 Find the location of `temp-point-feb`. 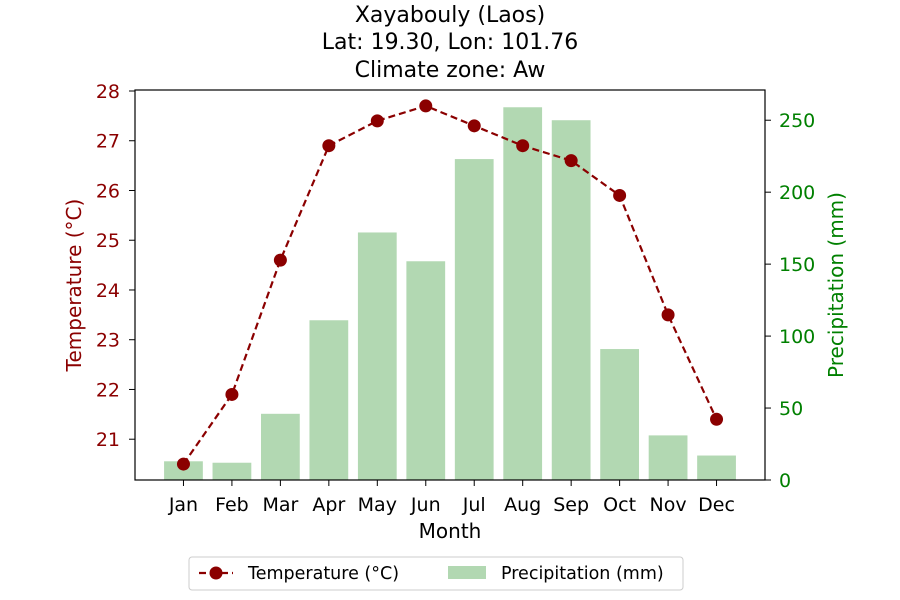

temp-point-feb is located at coordinates (232, 394).